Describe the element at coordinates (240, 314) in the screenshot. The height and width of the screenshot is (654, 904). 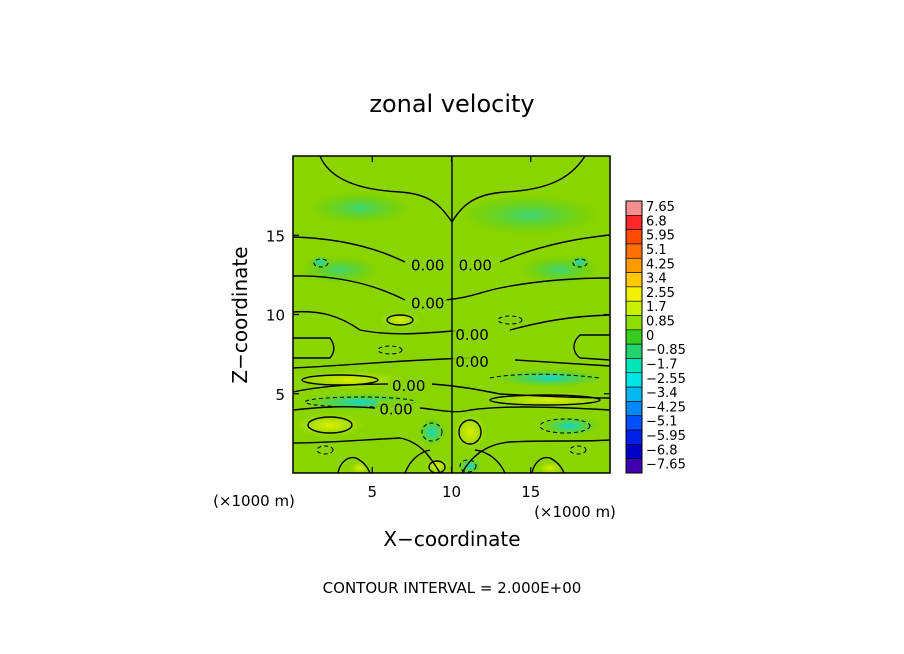
I see `y-axis-label: Z−coordinate` at that location.